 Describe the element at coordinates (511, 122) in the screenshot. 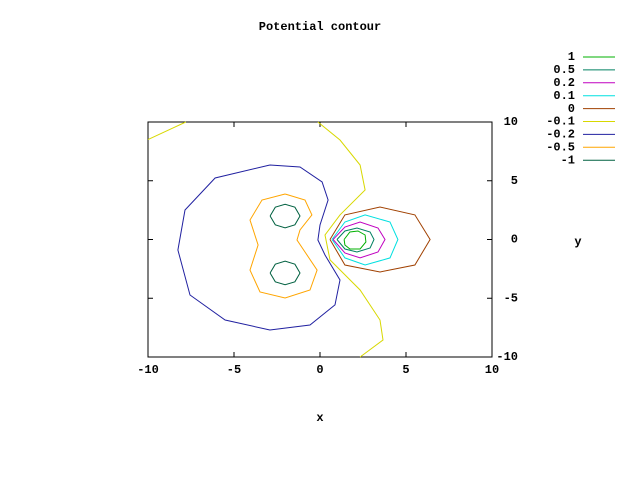

I see `y-tick-label: 10` at that location.